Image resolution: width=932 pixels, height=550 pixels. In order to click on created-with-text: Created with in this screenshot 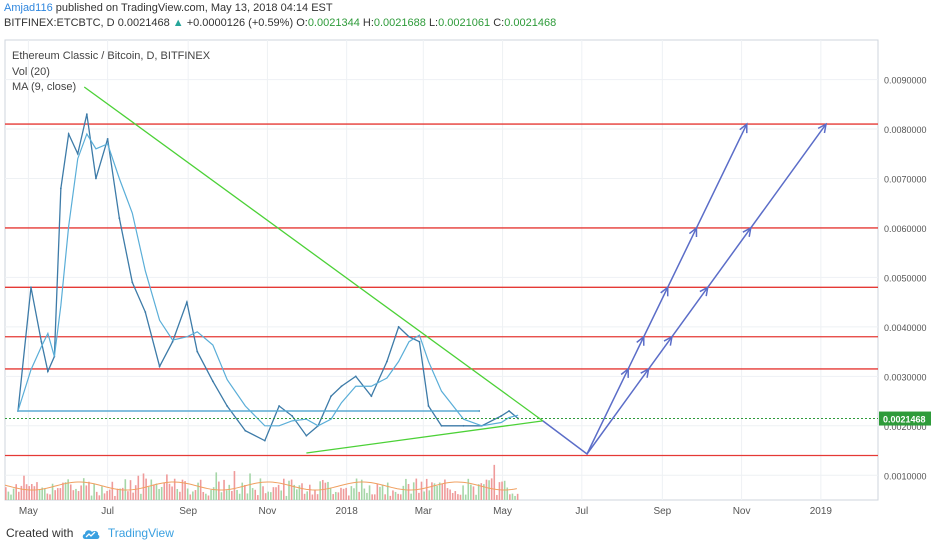, I will do `click(40, 533)`.